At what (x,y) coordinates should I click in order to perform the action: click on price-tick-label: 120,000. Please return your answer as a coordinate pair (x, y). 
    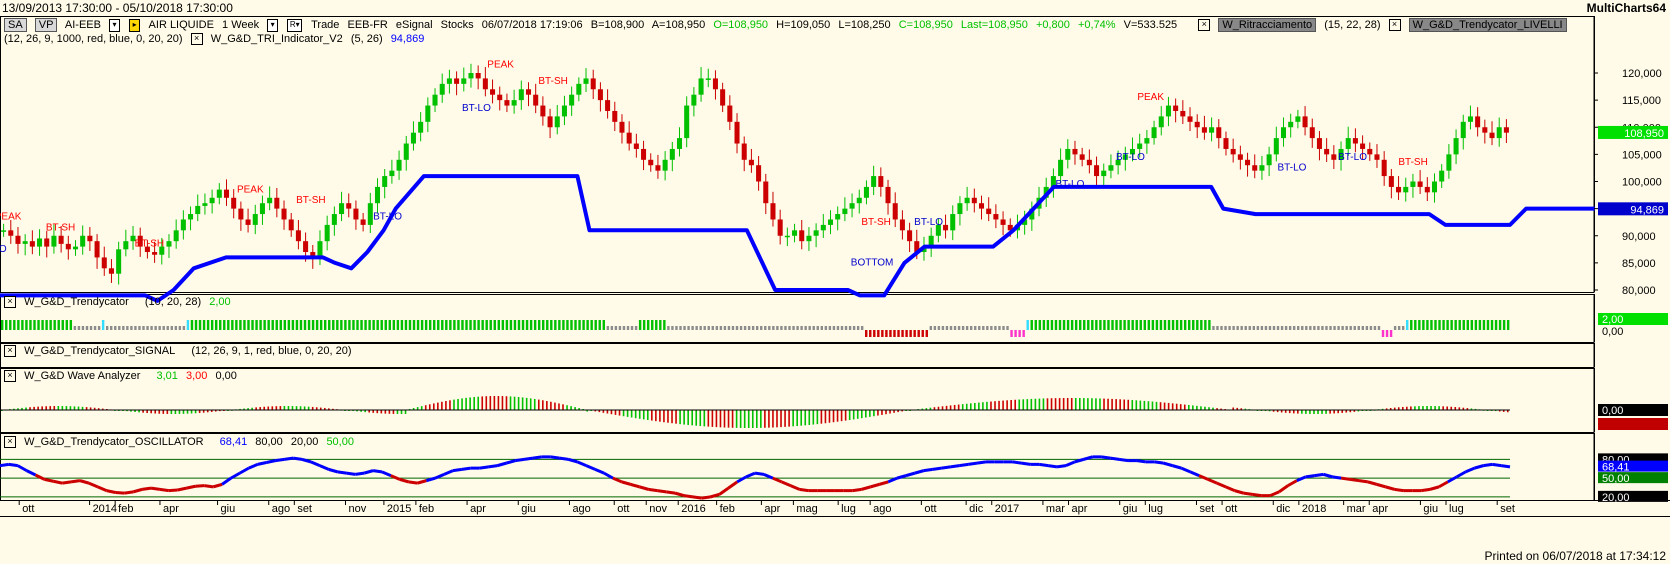
    Looking at the image, I should click on (1642, 74).